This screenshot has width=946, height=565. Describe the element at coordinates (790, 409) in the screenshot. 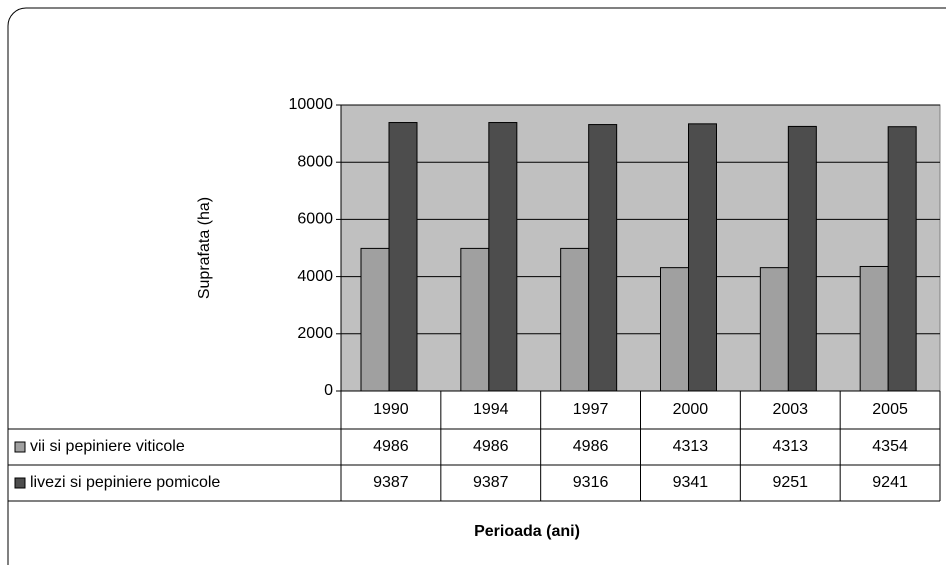

I see `x-tick-label: 2003` at that location.